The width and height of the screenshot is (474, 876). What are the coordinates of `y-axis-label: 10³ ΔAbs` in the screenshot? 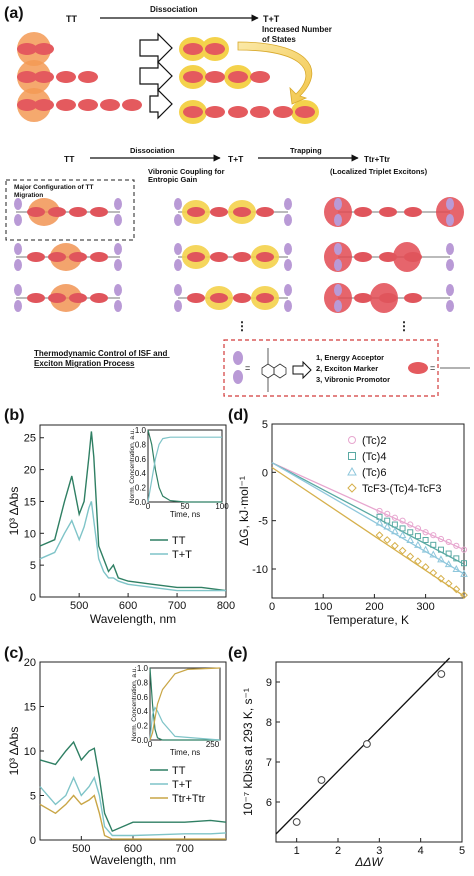 It's located at (14, 511).